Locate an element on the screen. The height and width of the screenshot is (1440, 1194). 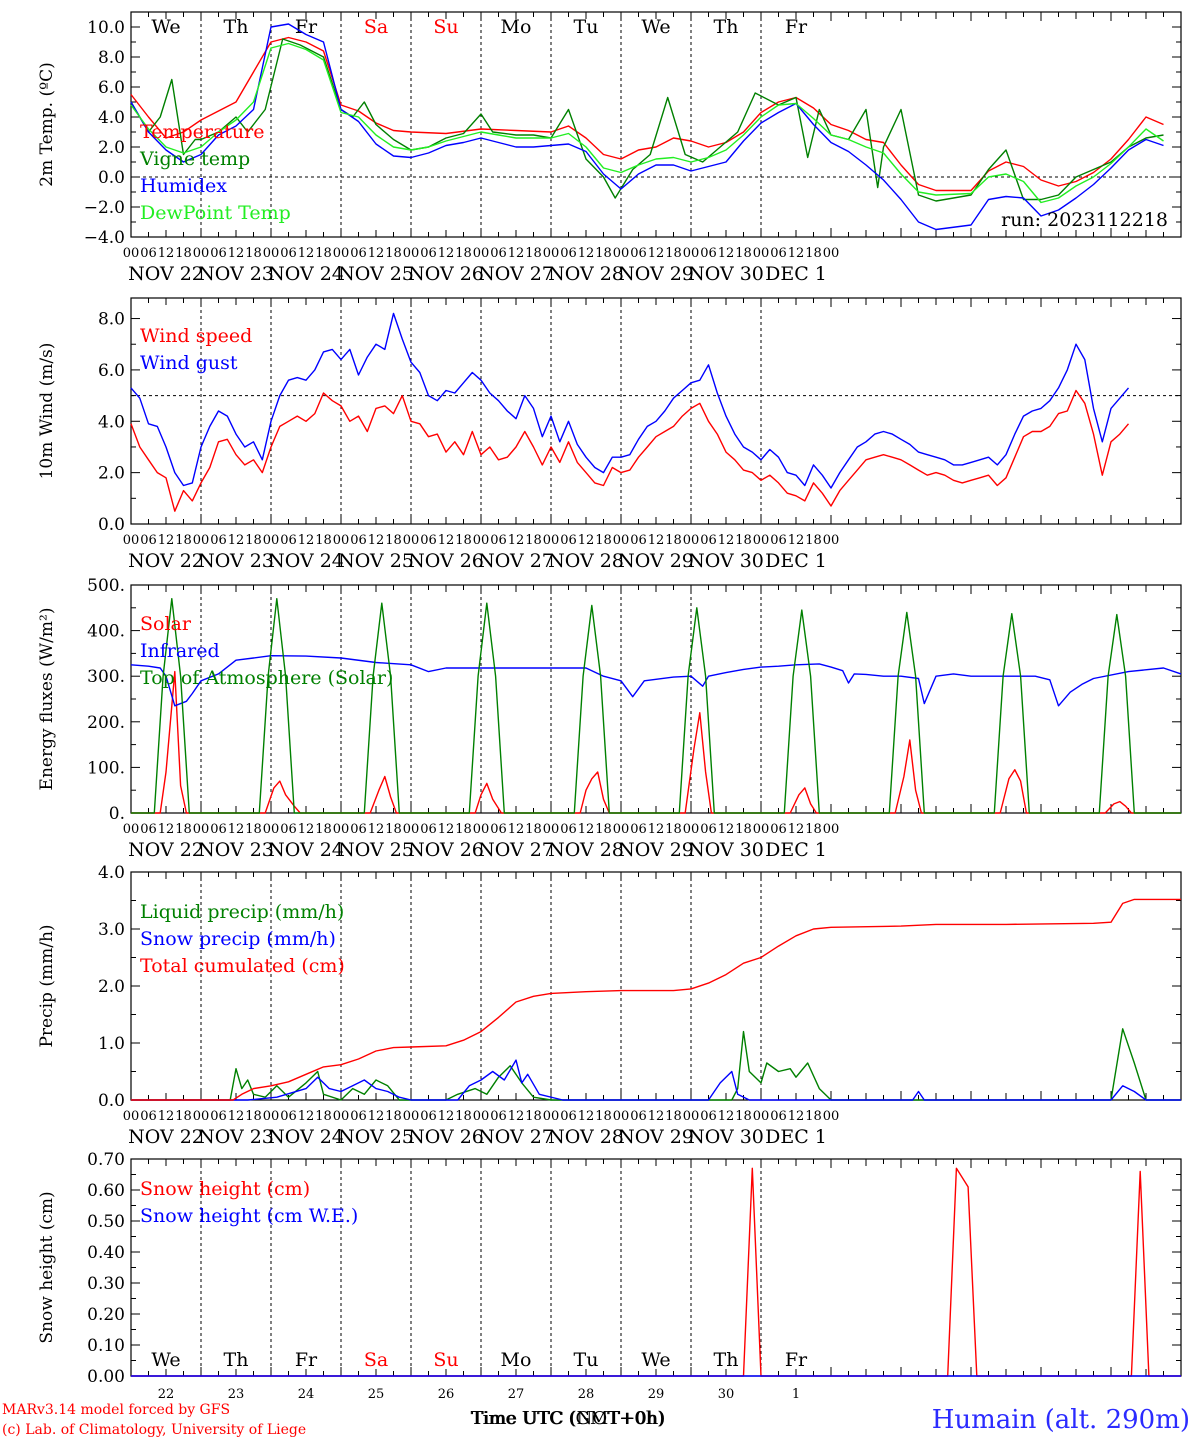
y-axis-title: 2m Temp. (ºC) is located at coordinates (47, 124).